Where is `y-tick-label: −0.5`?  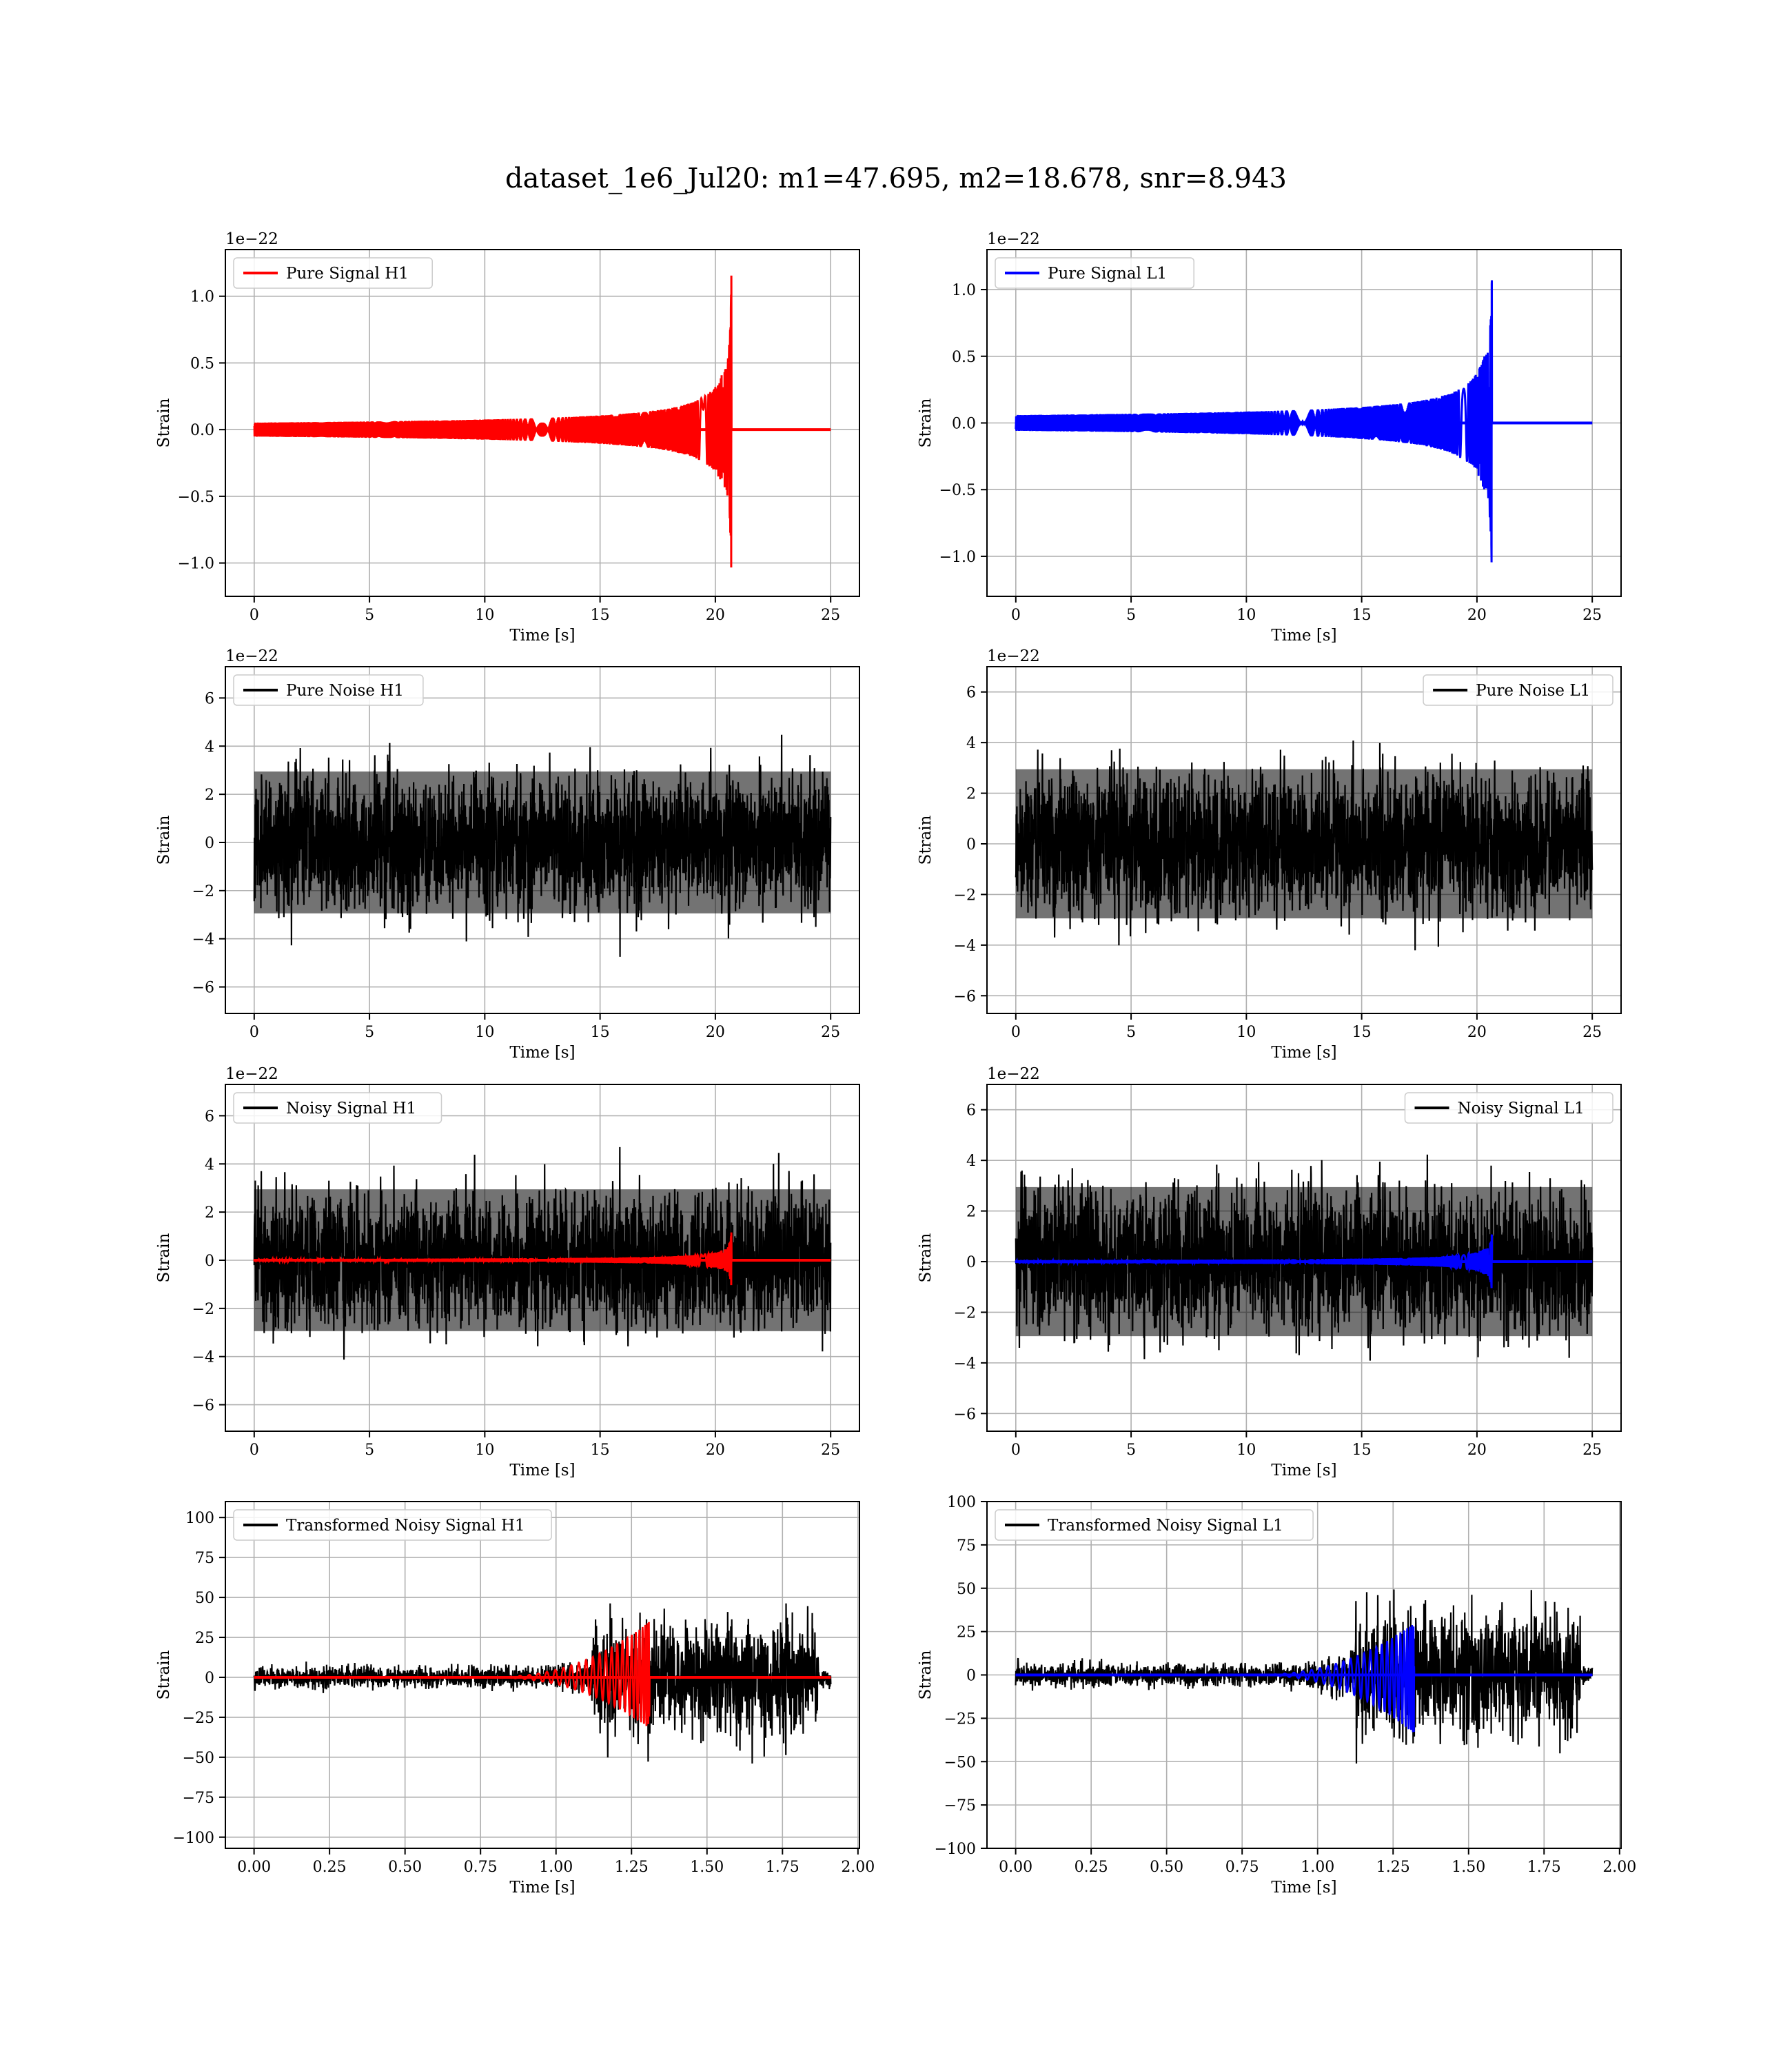
y-tick-label: −0.5 is located at coordinates (196, 497).